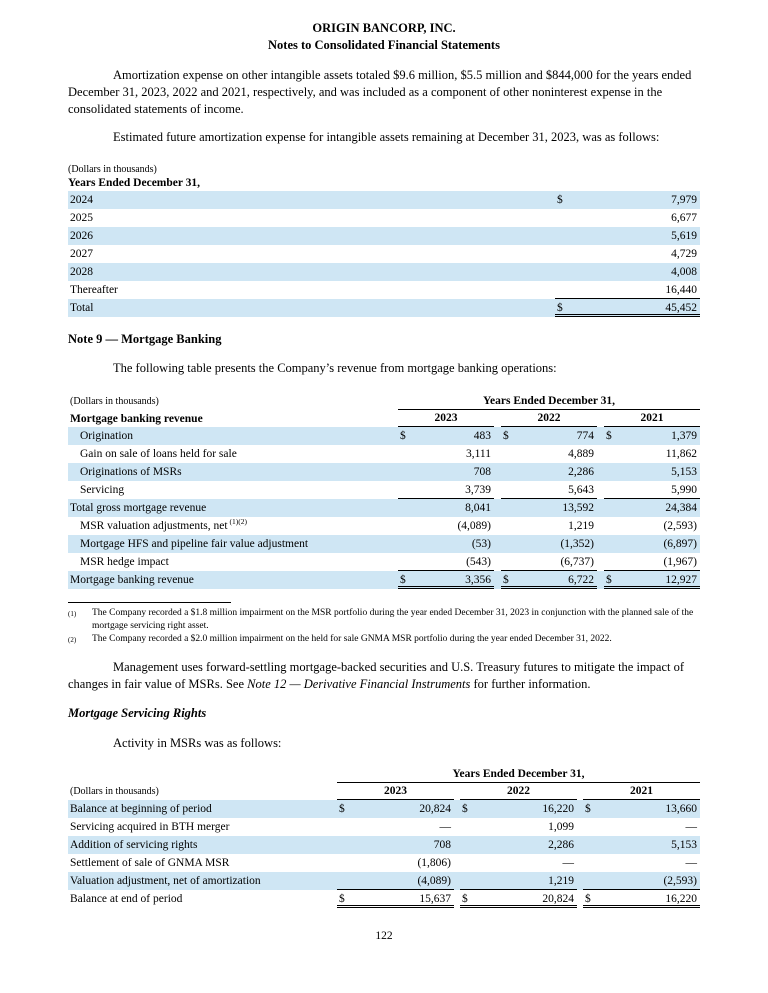  Describe the element at coordinates (163, 524) in the screenshot. I see `row-label: MSR valuation adjustments, net (1)(2)` at that location.